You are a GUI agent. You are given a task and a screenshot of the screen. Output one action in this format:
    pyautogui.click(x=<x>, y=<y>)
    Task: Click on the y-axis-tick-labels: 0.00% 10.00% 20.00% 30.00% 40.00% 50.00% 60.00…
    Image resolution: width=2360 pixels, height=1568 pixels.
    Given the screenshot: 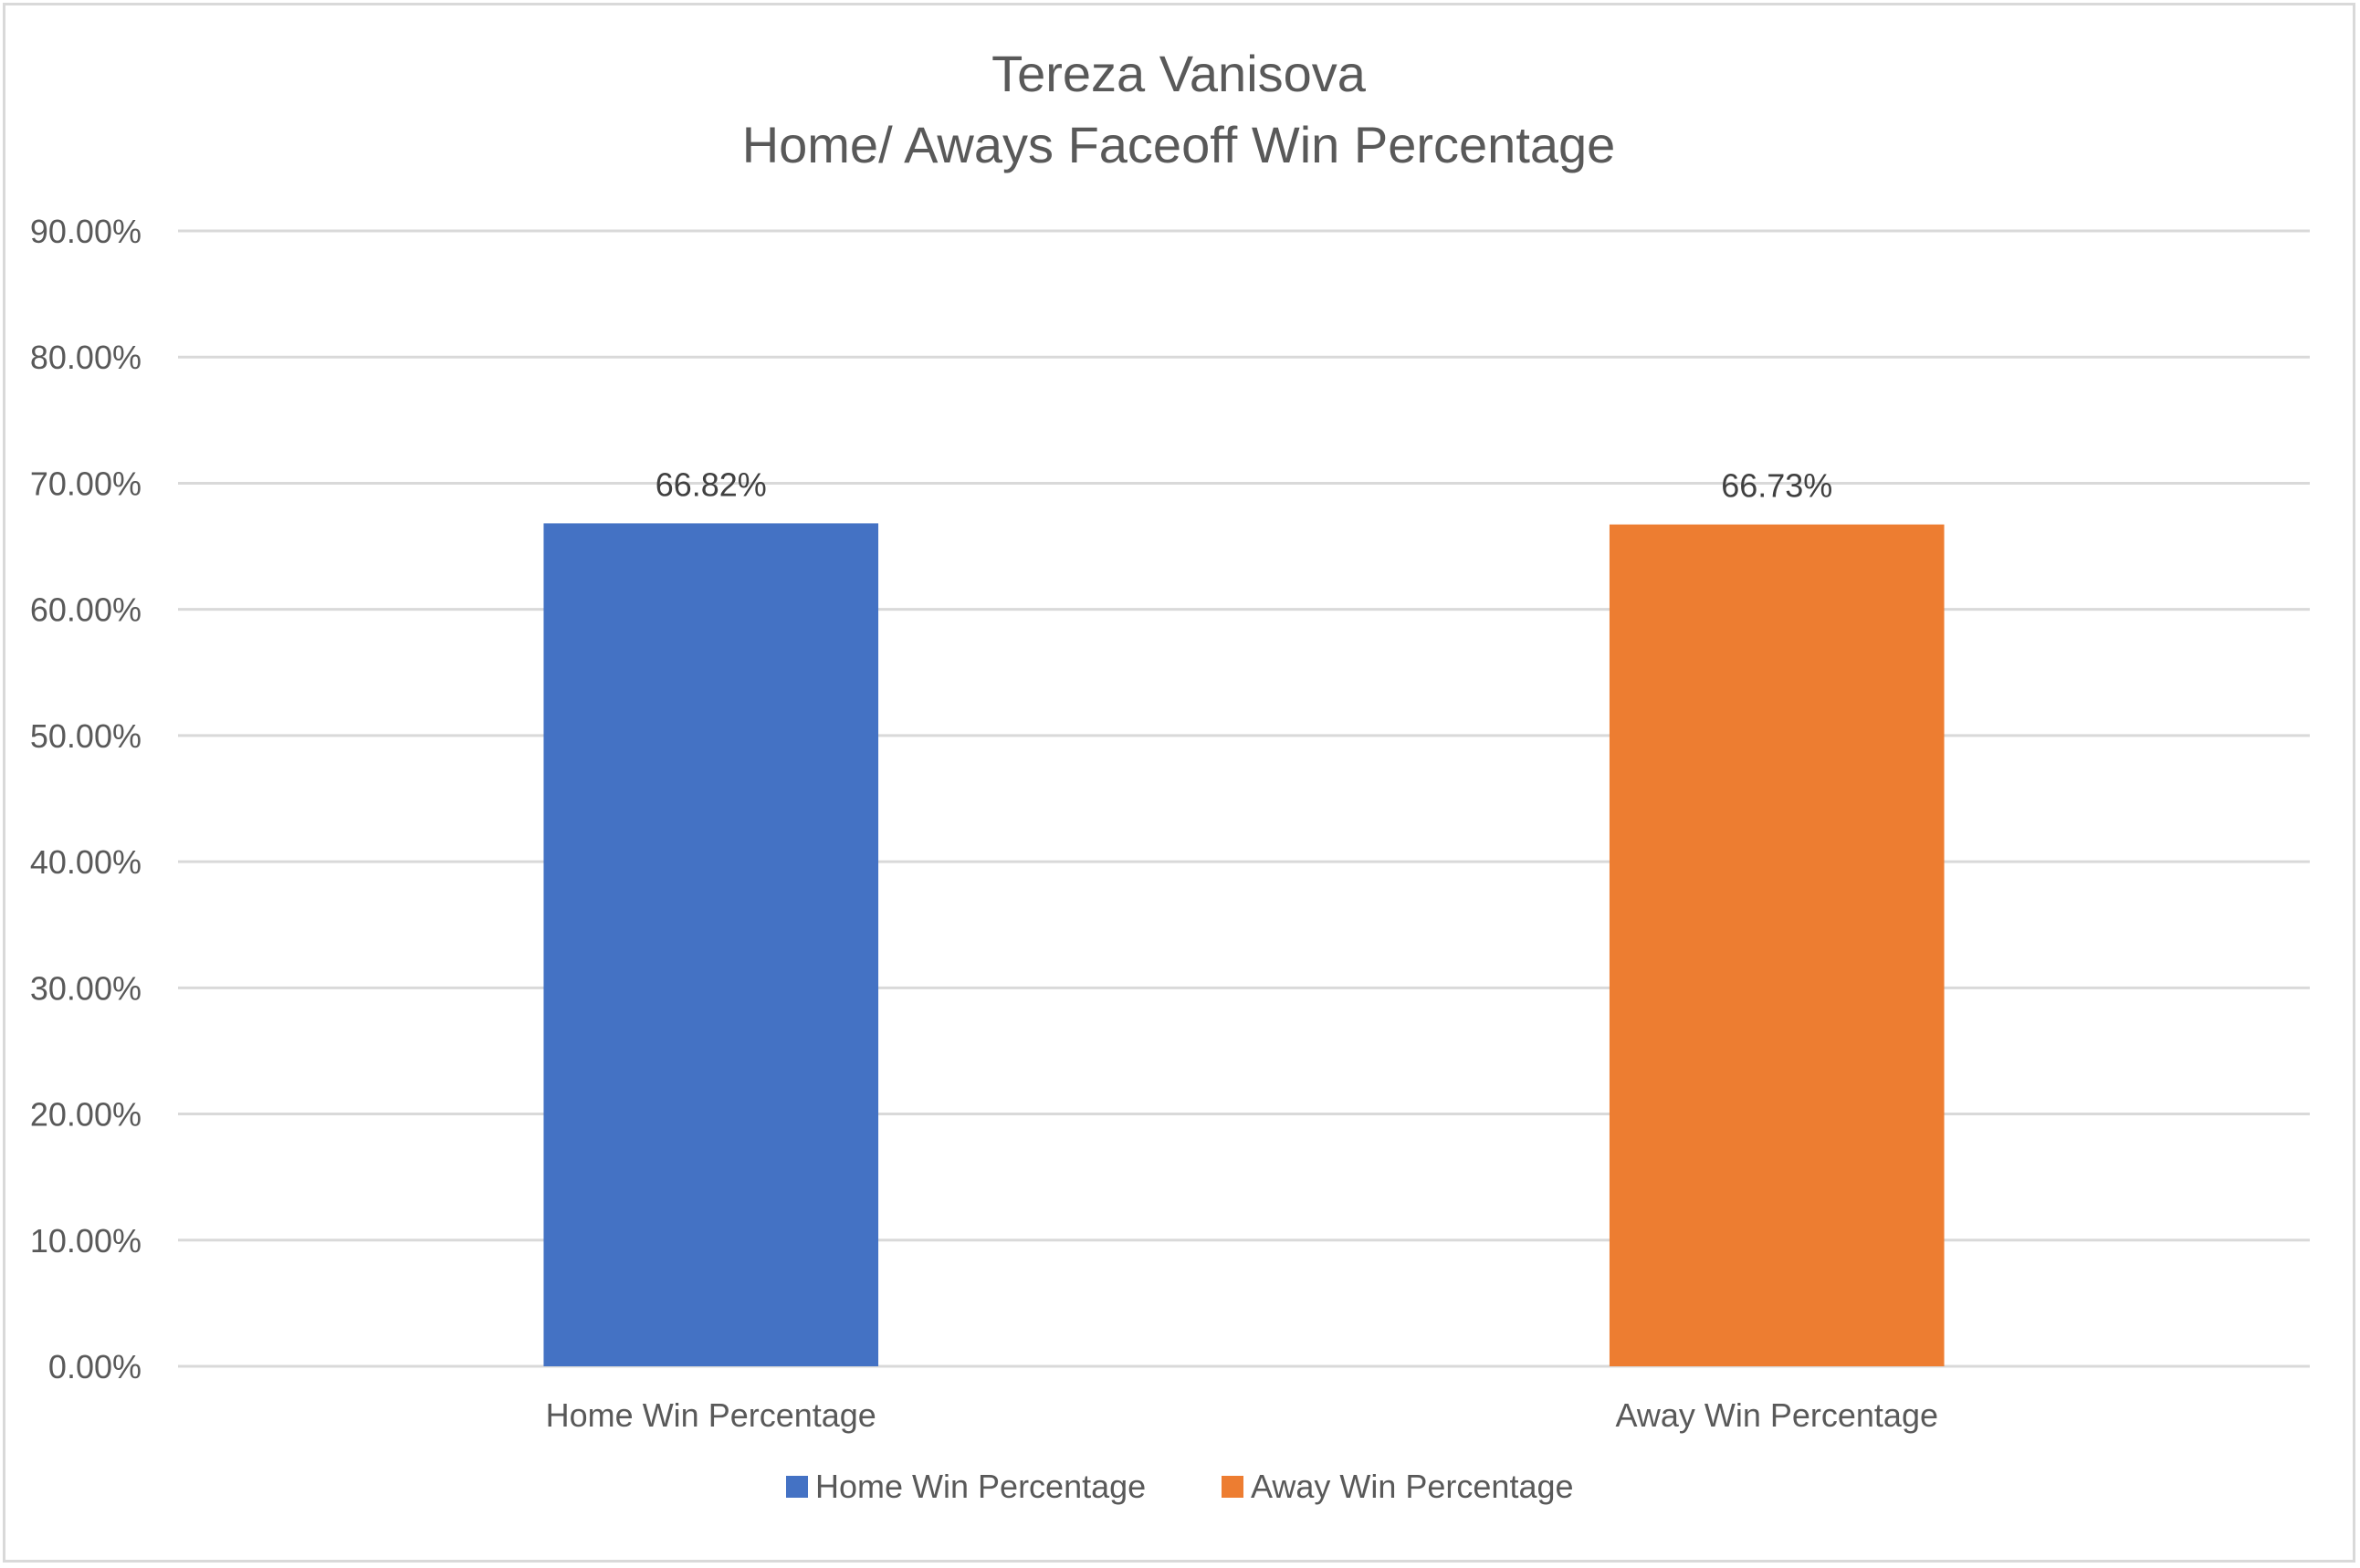 What is the action you would take?
    pyautogui.click(x=86, y=799)
    